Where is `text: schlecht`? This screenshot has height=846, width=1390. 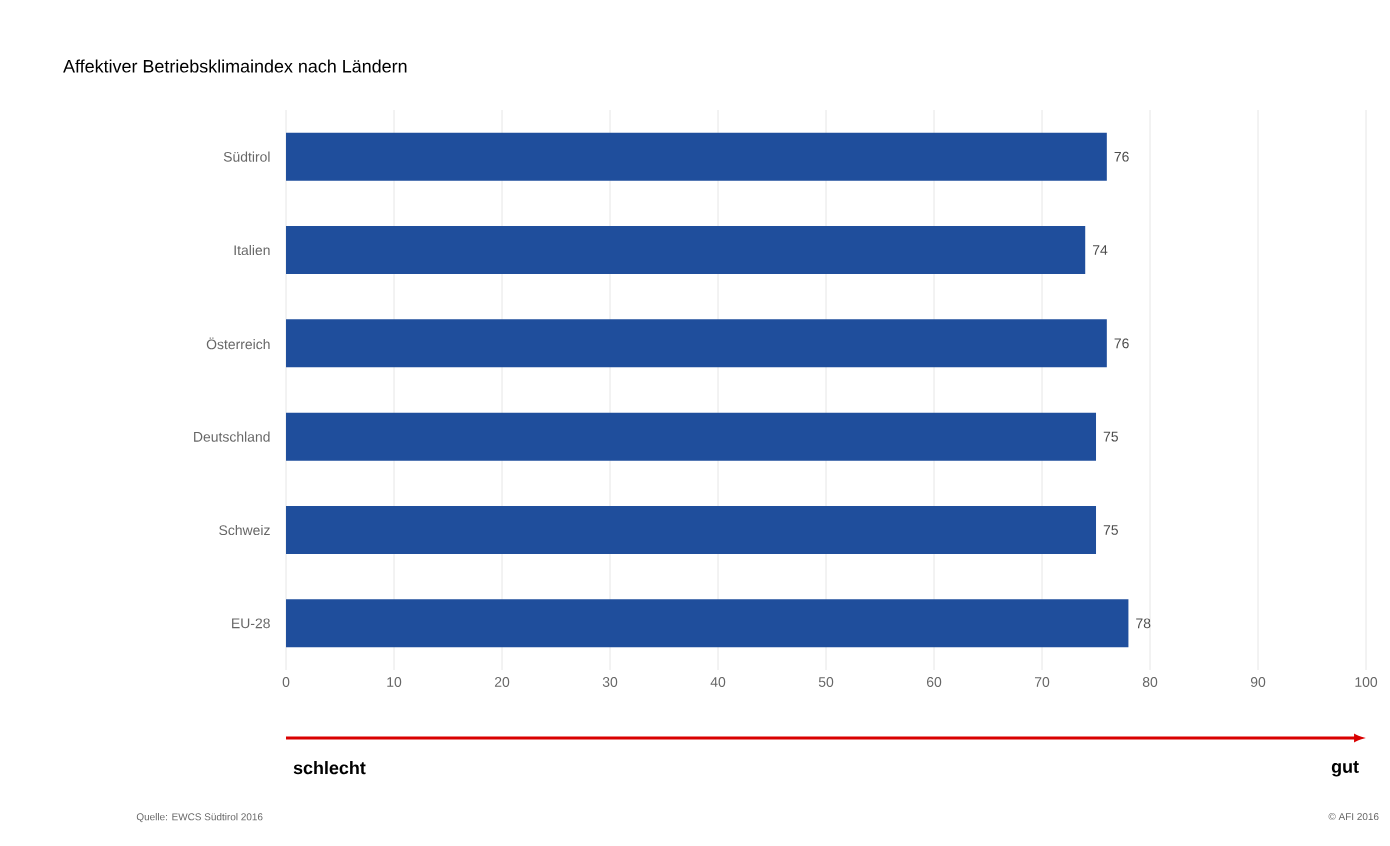
text: schlecht is located at coordinates (329, 768).